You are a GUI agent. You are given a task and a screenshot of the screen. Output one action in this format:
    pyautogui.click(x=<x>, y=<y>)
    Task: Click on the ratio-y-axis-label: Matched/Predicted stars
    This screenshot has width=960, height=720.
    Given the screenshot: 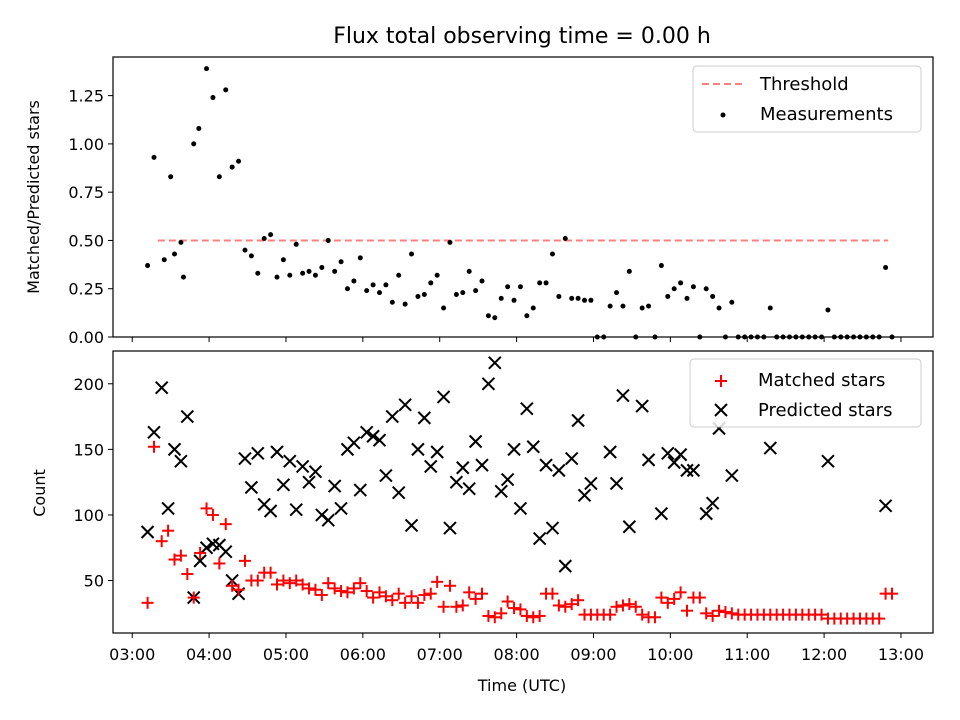 What is the action you would take?
    pyautogui.click(x=33, y=197)
    